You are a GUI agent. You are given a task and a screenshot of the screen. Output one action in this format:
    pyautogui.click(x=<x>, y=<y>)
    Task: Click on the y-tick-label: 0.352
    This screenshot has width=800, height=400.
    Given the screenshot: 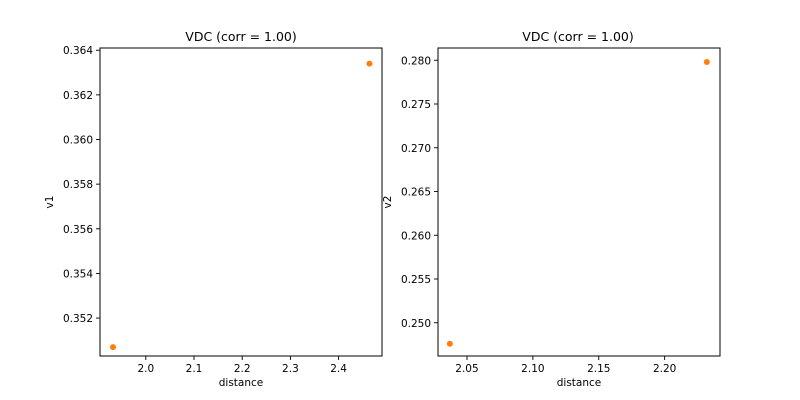 What is the action you would take?
    pyautogui.click(x=78, y=319)
    